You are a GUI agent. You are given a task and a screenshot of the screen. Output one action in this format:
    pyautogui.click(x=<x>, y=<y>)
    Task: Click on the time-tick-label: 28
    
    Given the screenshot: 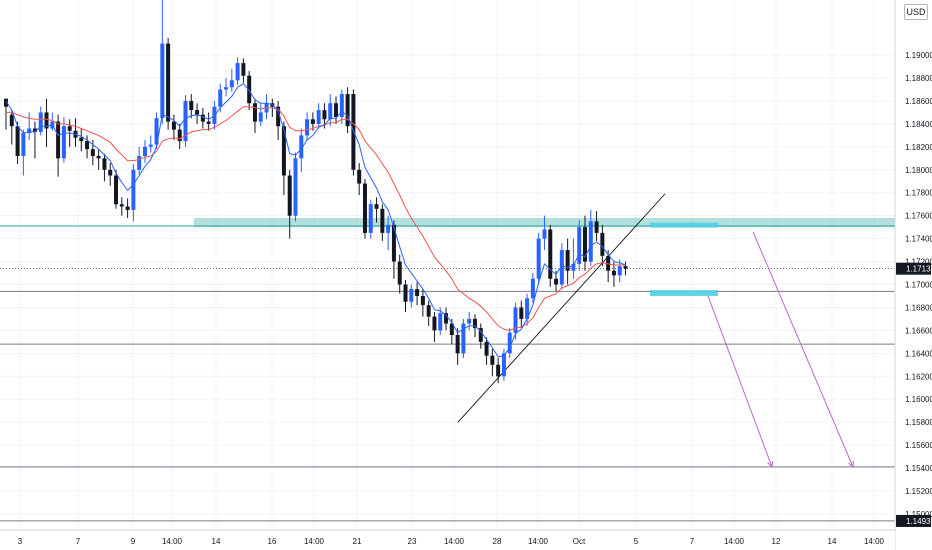 What is the action you would take?
    pyautogui.click(x=497, y=541)
    